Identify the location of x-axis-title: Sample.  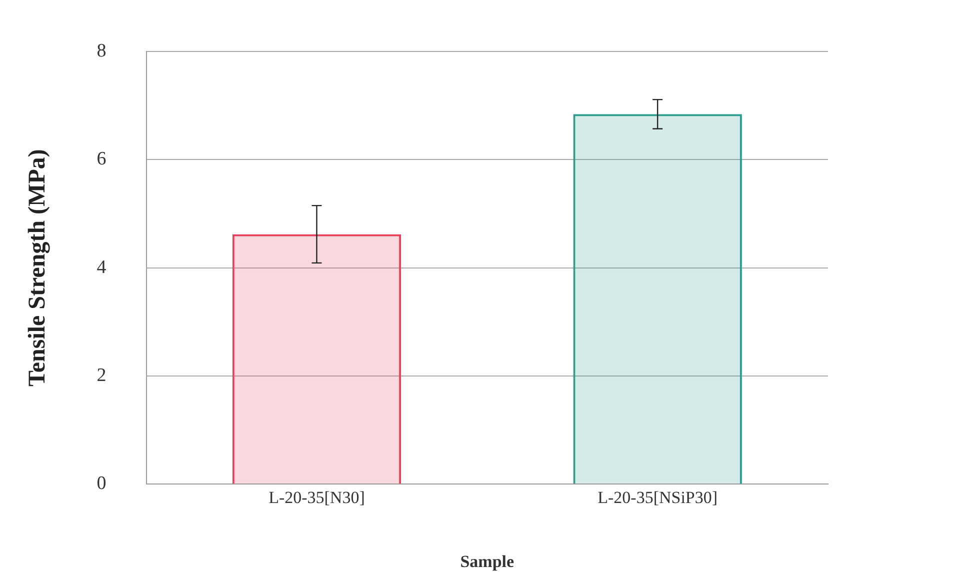
(487, 562).